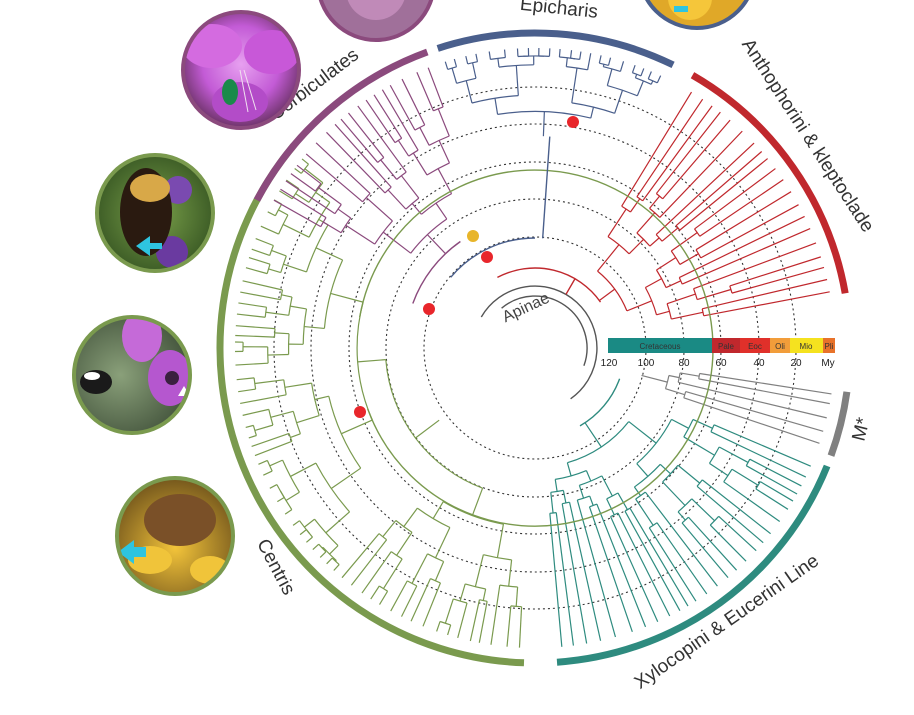 The image size is (914, 715). I want to click on backbone-branch, so click(546, 187).